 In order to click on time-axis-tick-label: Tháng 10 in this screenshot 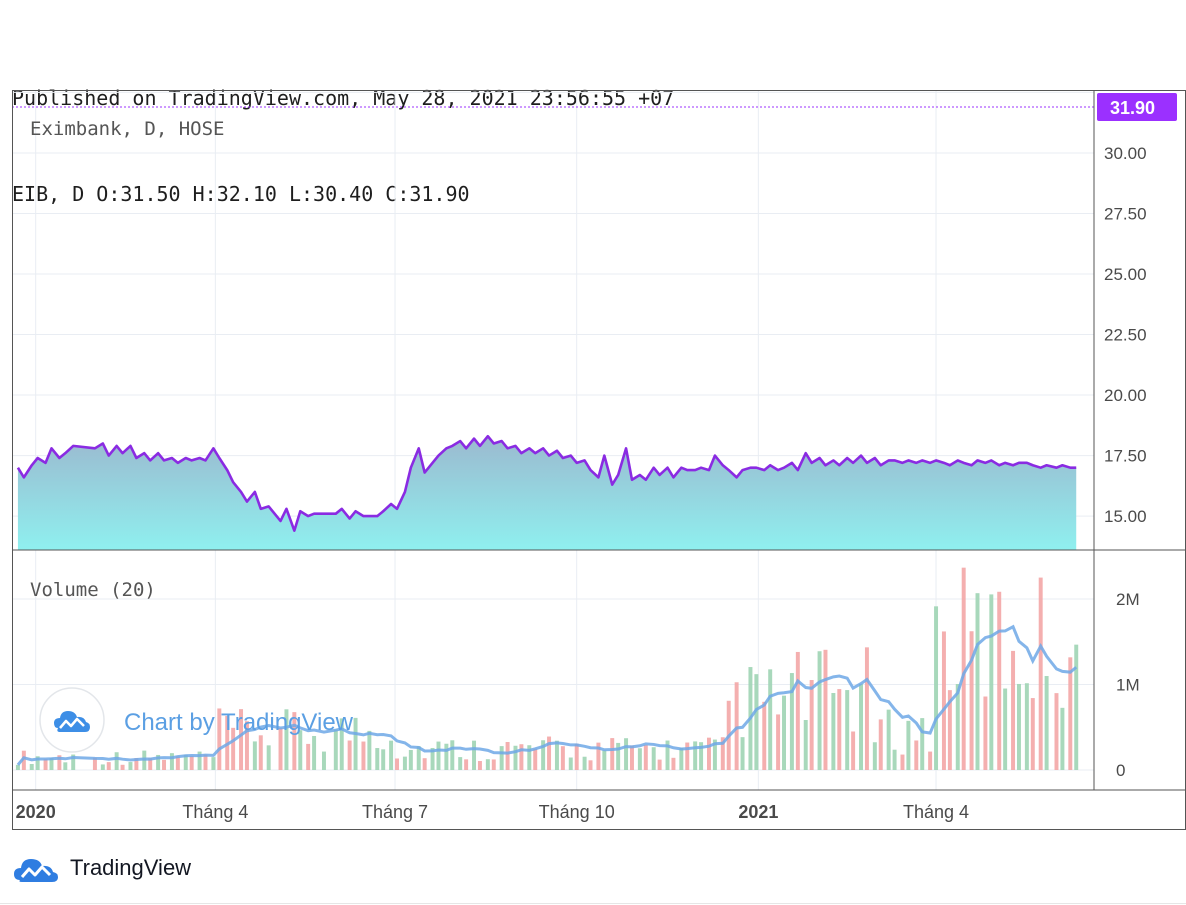, I will do `click(577, 812)`.